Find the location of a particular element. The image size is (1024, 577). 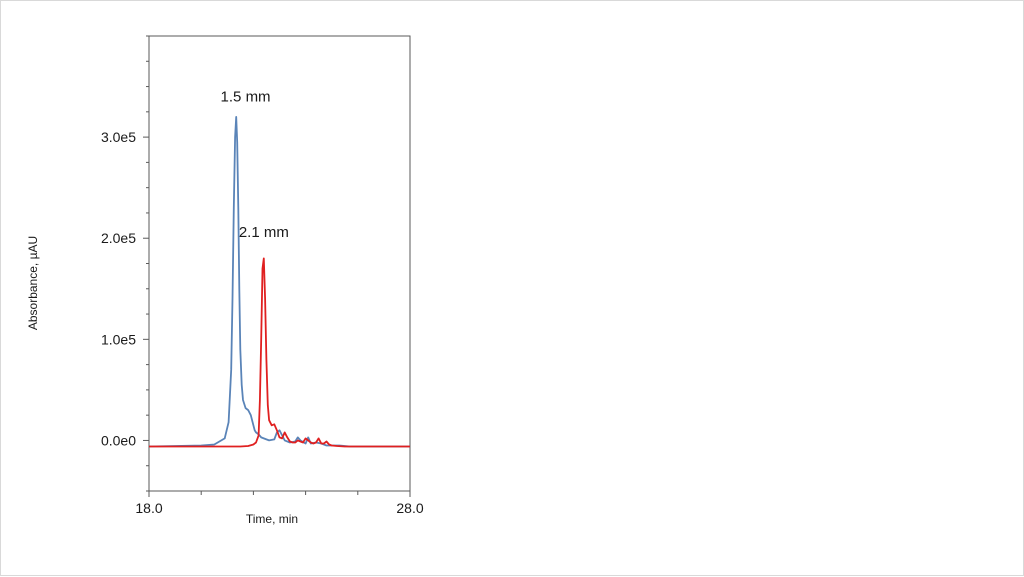

peak-annotation: 1.5 mm is located at coordinates (246, 97).